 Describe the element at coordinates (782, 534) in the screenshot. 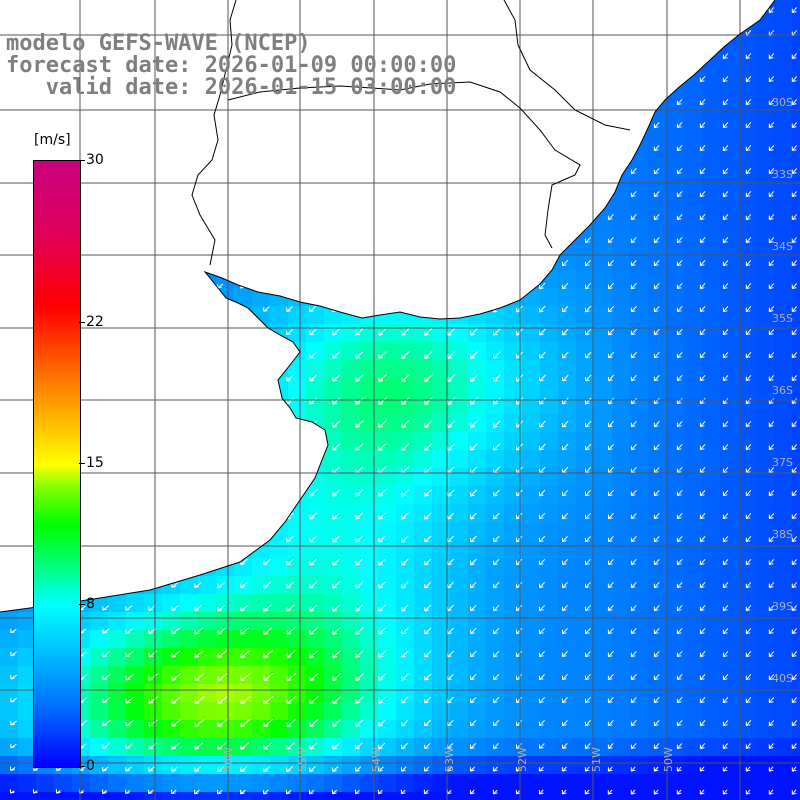

I see `lat-label: 38S` at that location.